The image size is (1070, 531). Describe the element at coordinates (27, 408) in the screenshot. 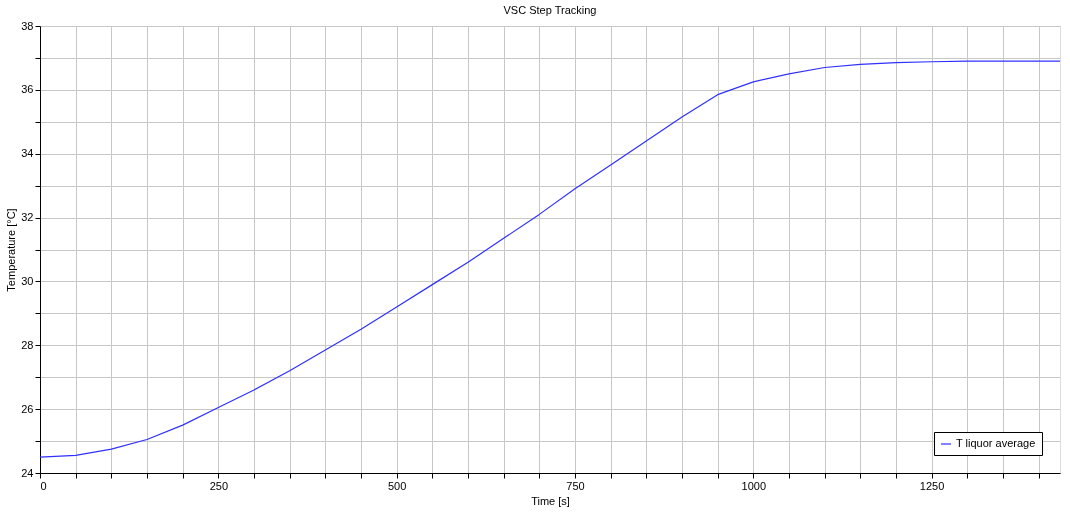

I see `y-tick-label: 26` at that location.